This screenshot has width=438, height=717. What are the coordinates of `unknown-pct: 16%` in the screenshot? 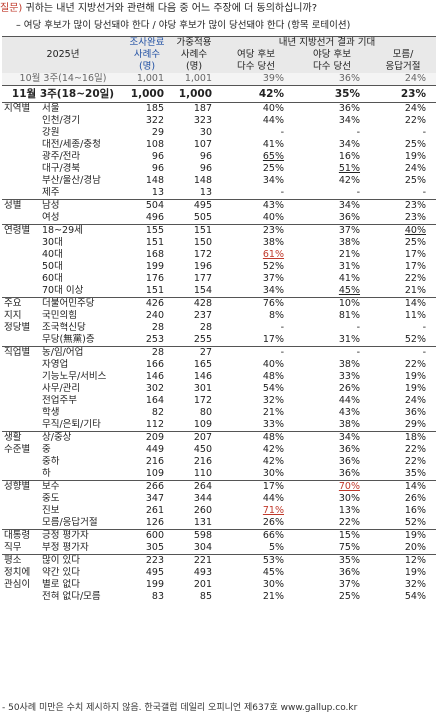 It's located at (415, 510).